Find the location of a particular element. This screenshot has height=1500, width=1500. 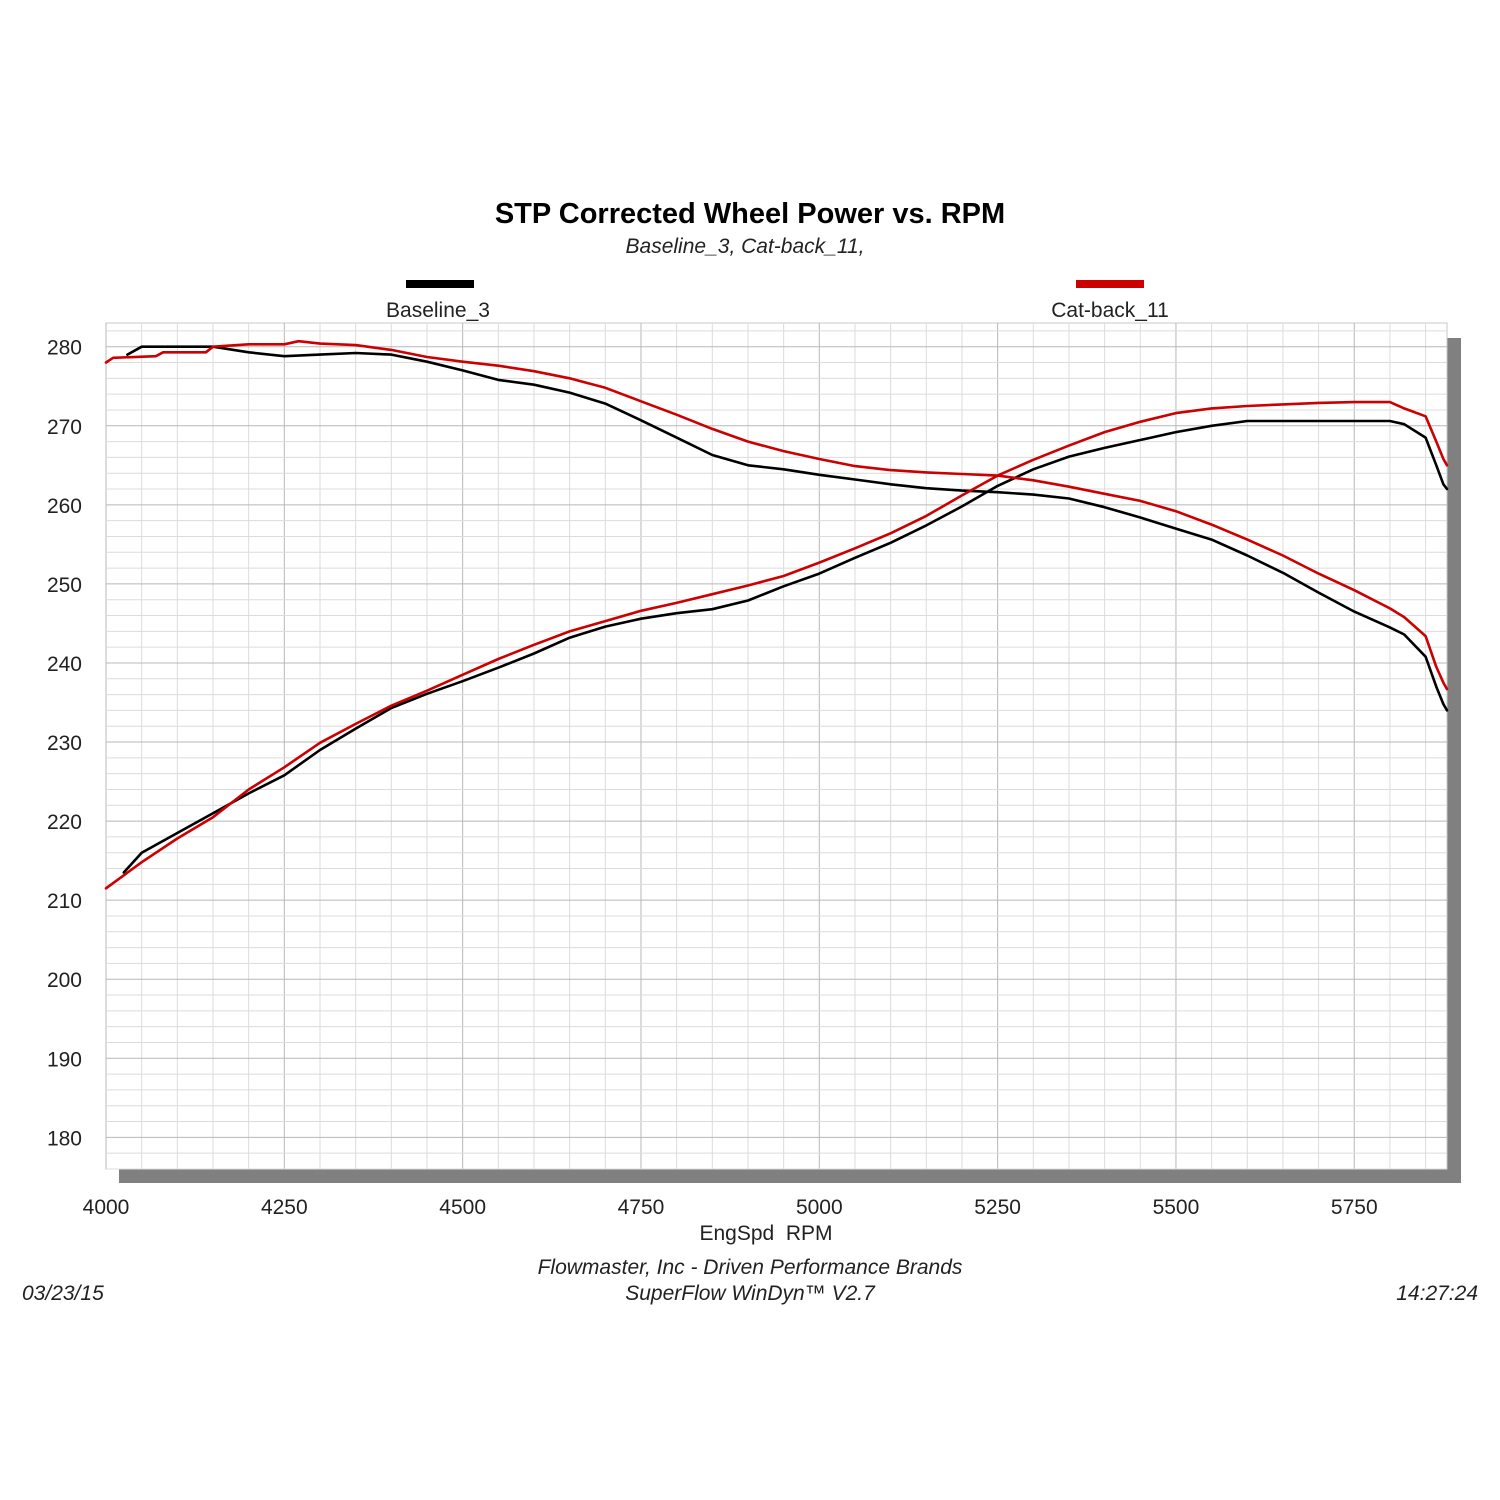

y-tick-label: 180 is located at coordinates (64, 1138).